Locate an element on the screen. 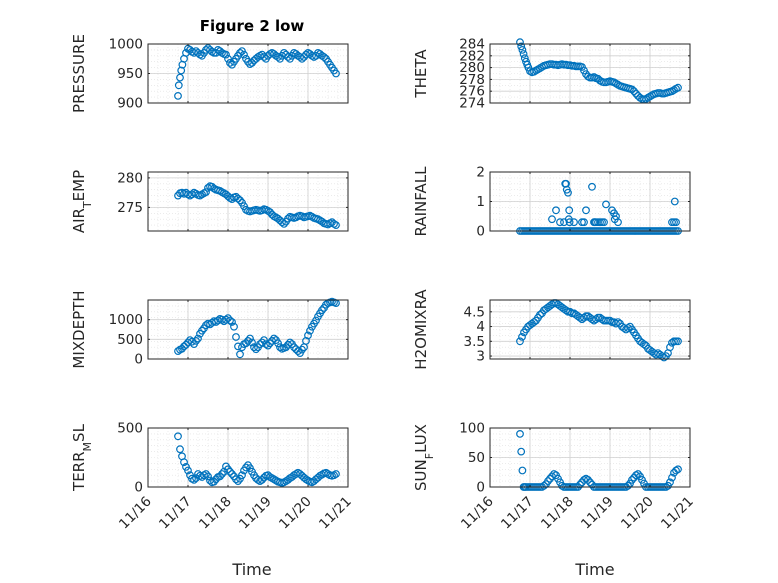  subplot-pressure: 900 950 1000 PRESSURE is located at coordinates (209, 73).